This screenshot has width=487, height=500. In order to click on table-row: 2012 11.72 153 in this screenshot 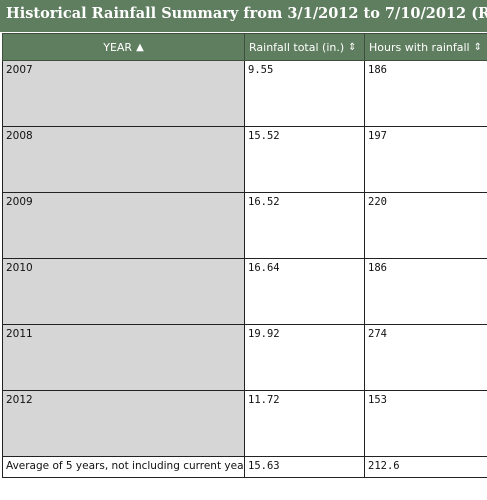, I will do `click(244, 423)`.